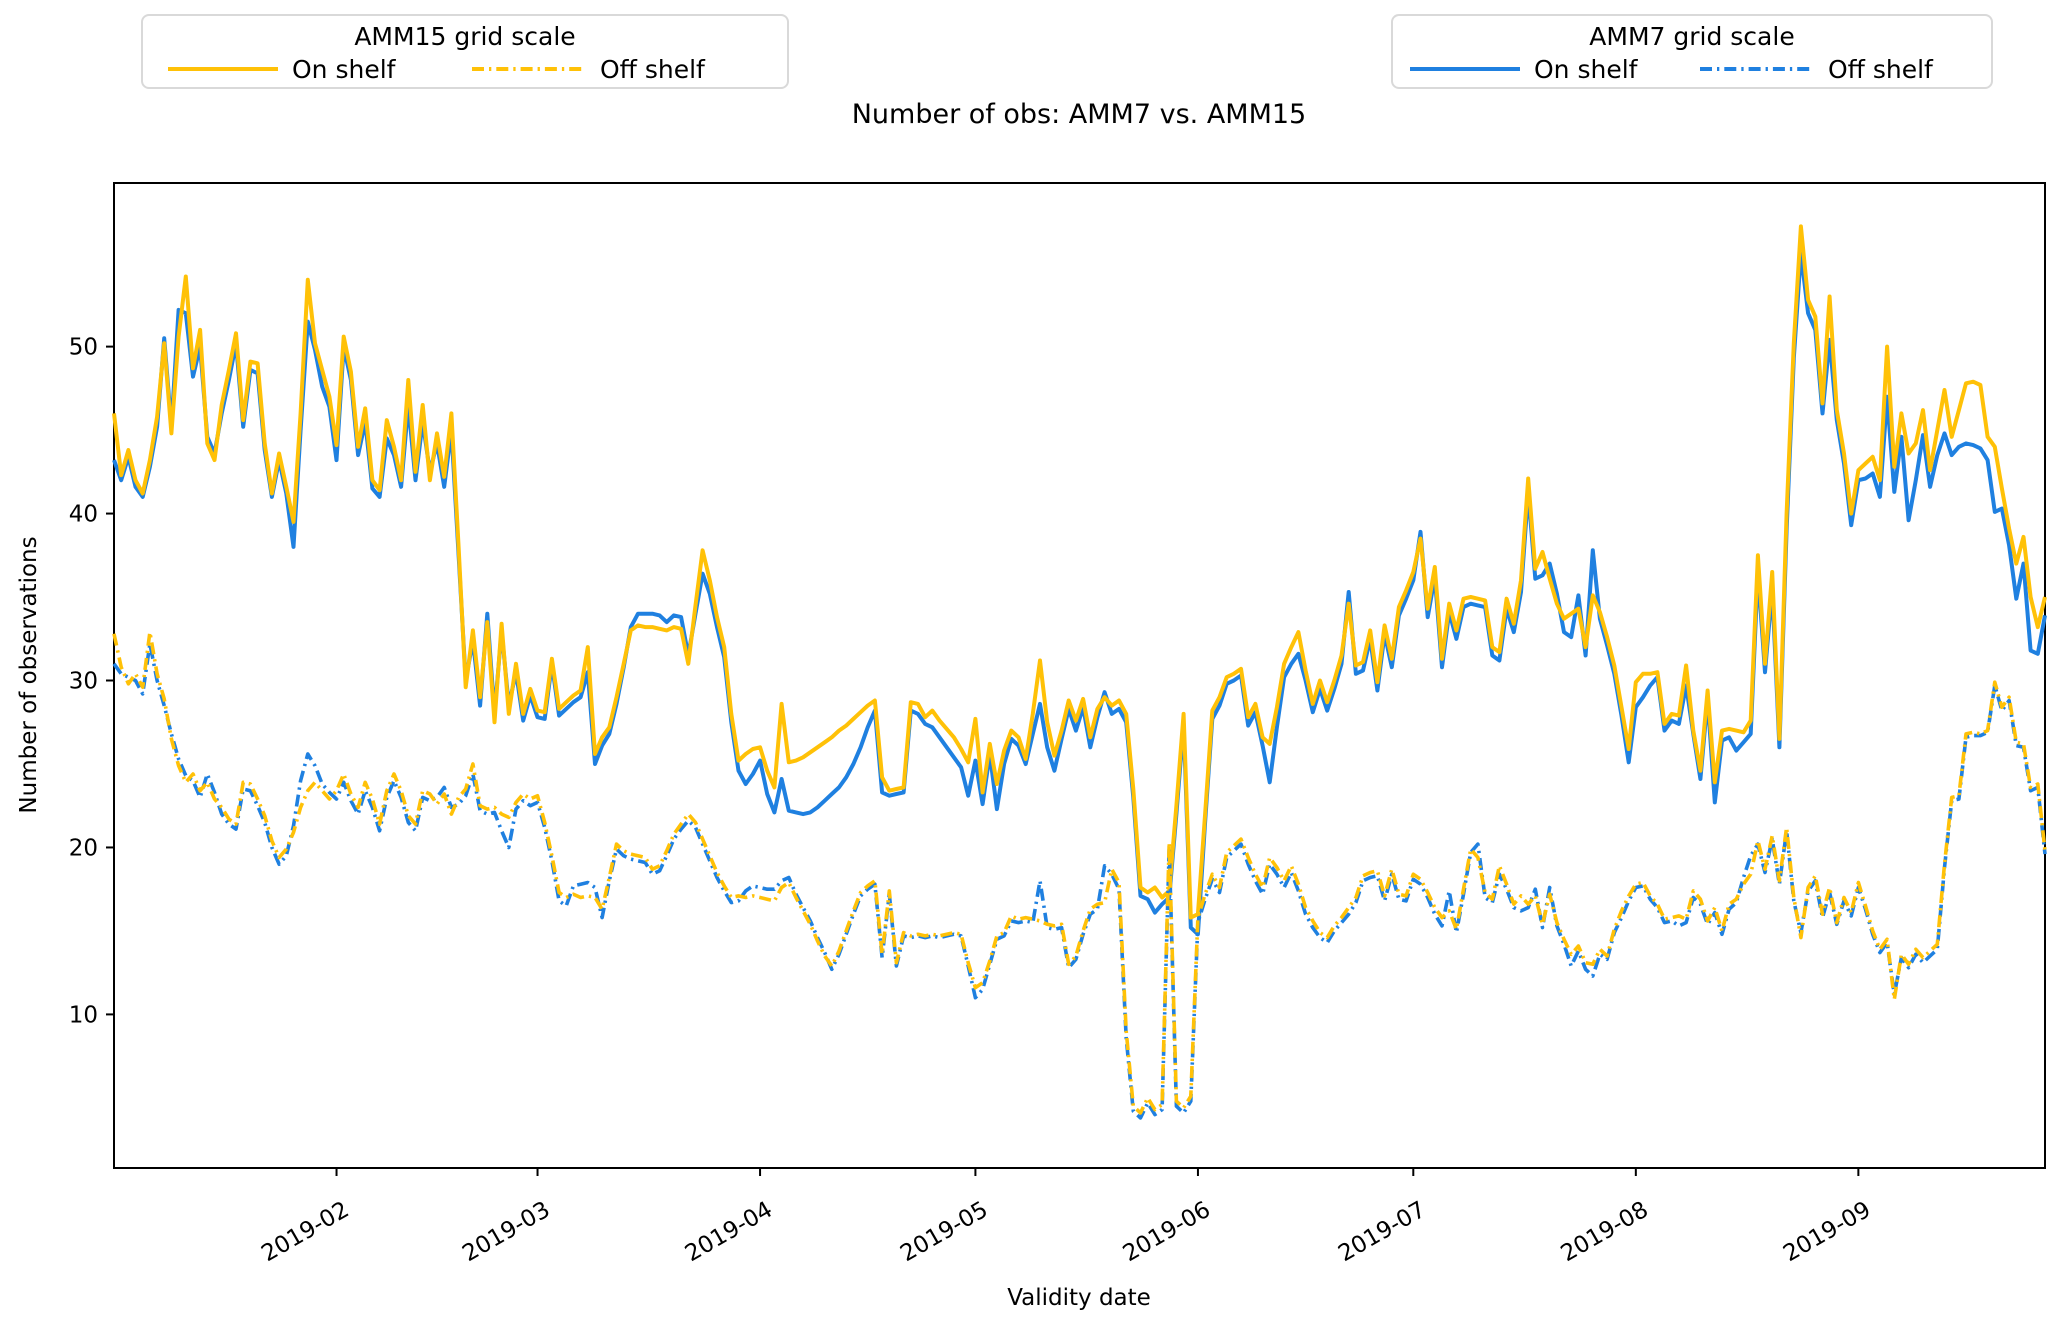 Image resolution: width=2067 pixels, height=1331 pixels. I want to click on y-axis-label: Number of observations, so click(29, 674).